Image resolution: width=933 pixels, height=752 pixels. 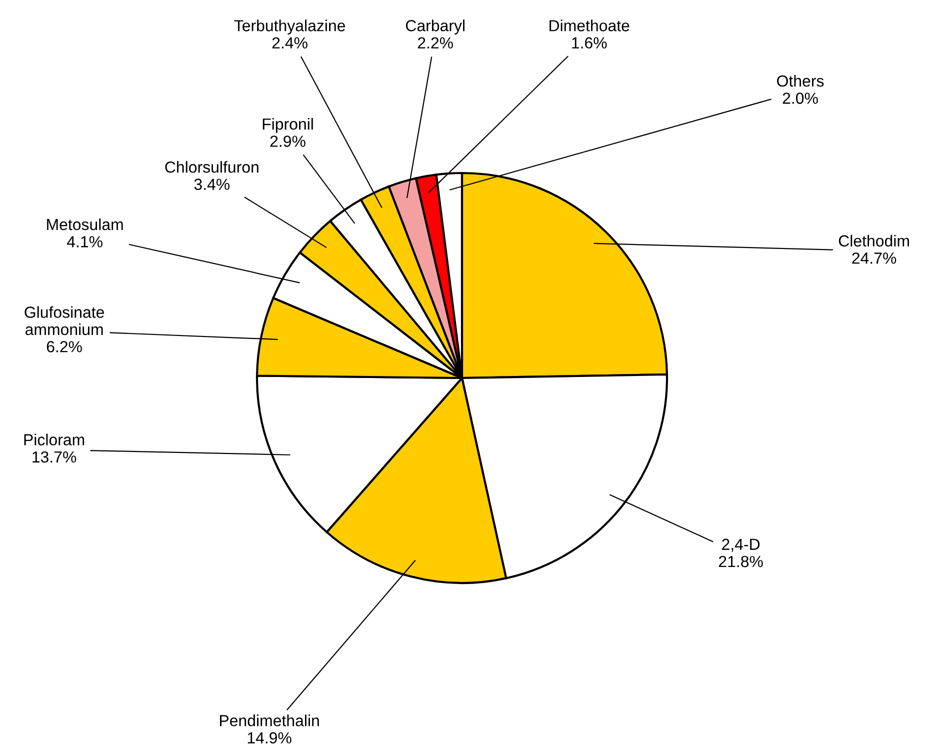 What do you see at coordinates (287, 125) in the screenshot?
I see `slice-label: Fipronil` at bounding box center [287, 125].